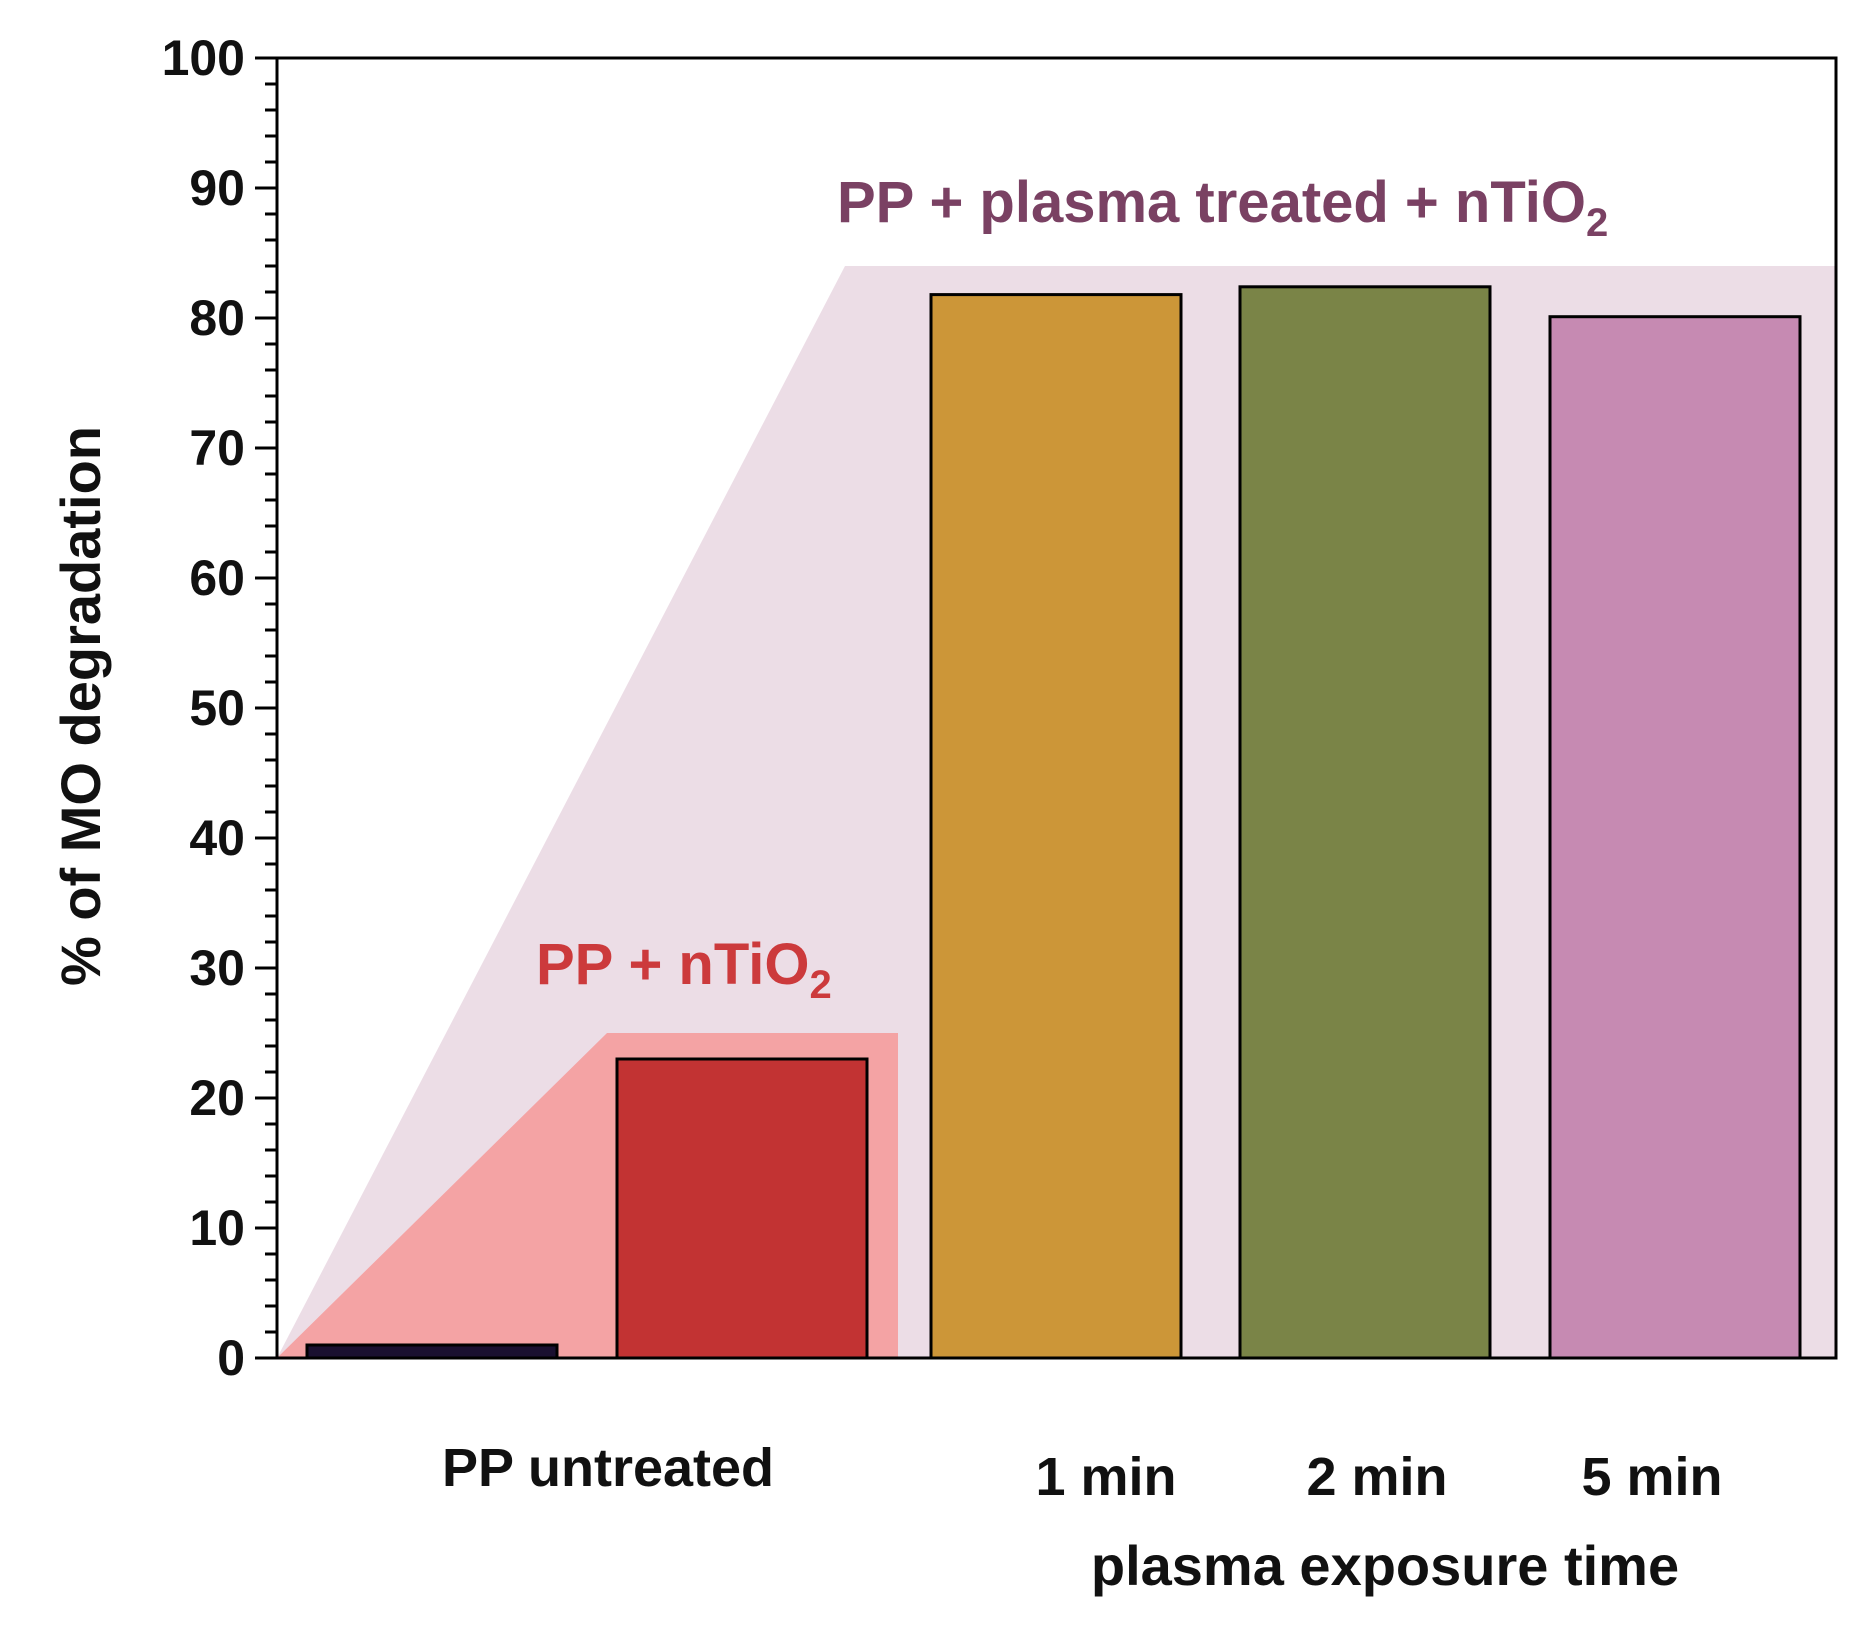  I want to click on x-category-label: 2 min, so click(1376, 1477).